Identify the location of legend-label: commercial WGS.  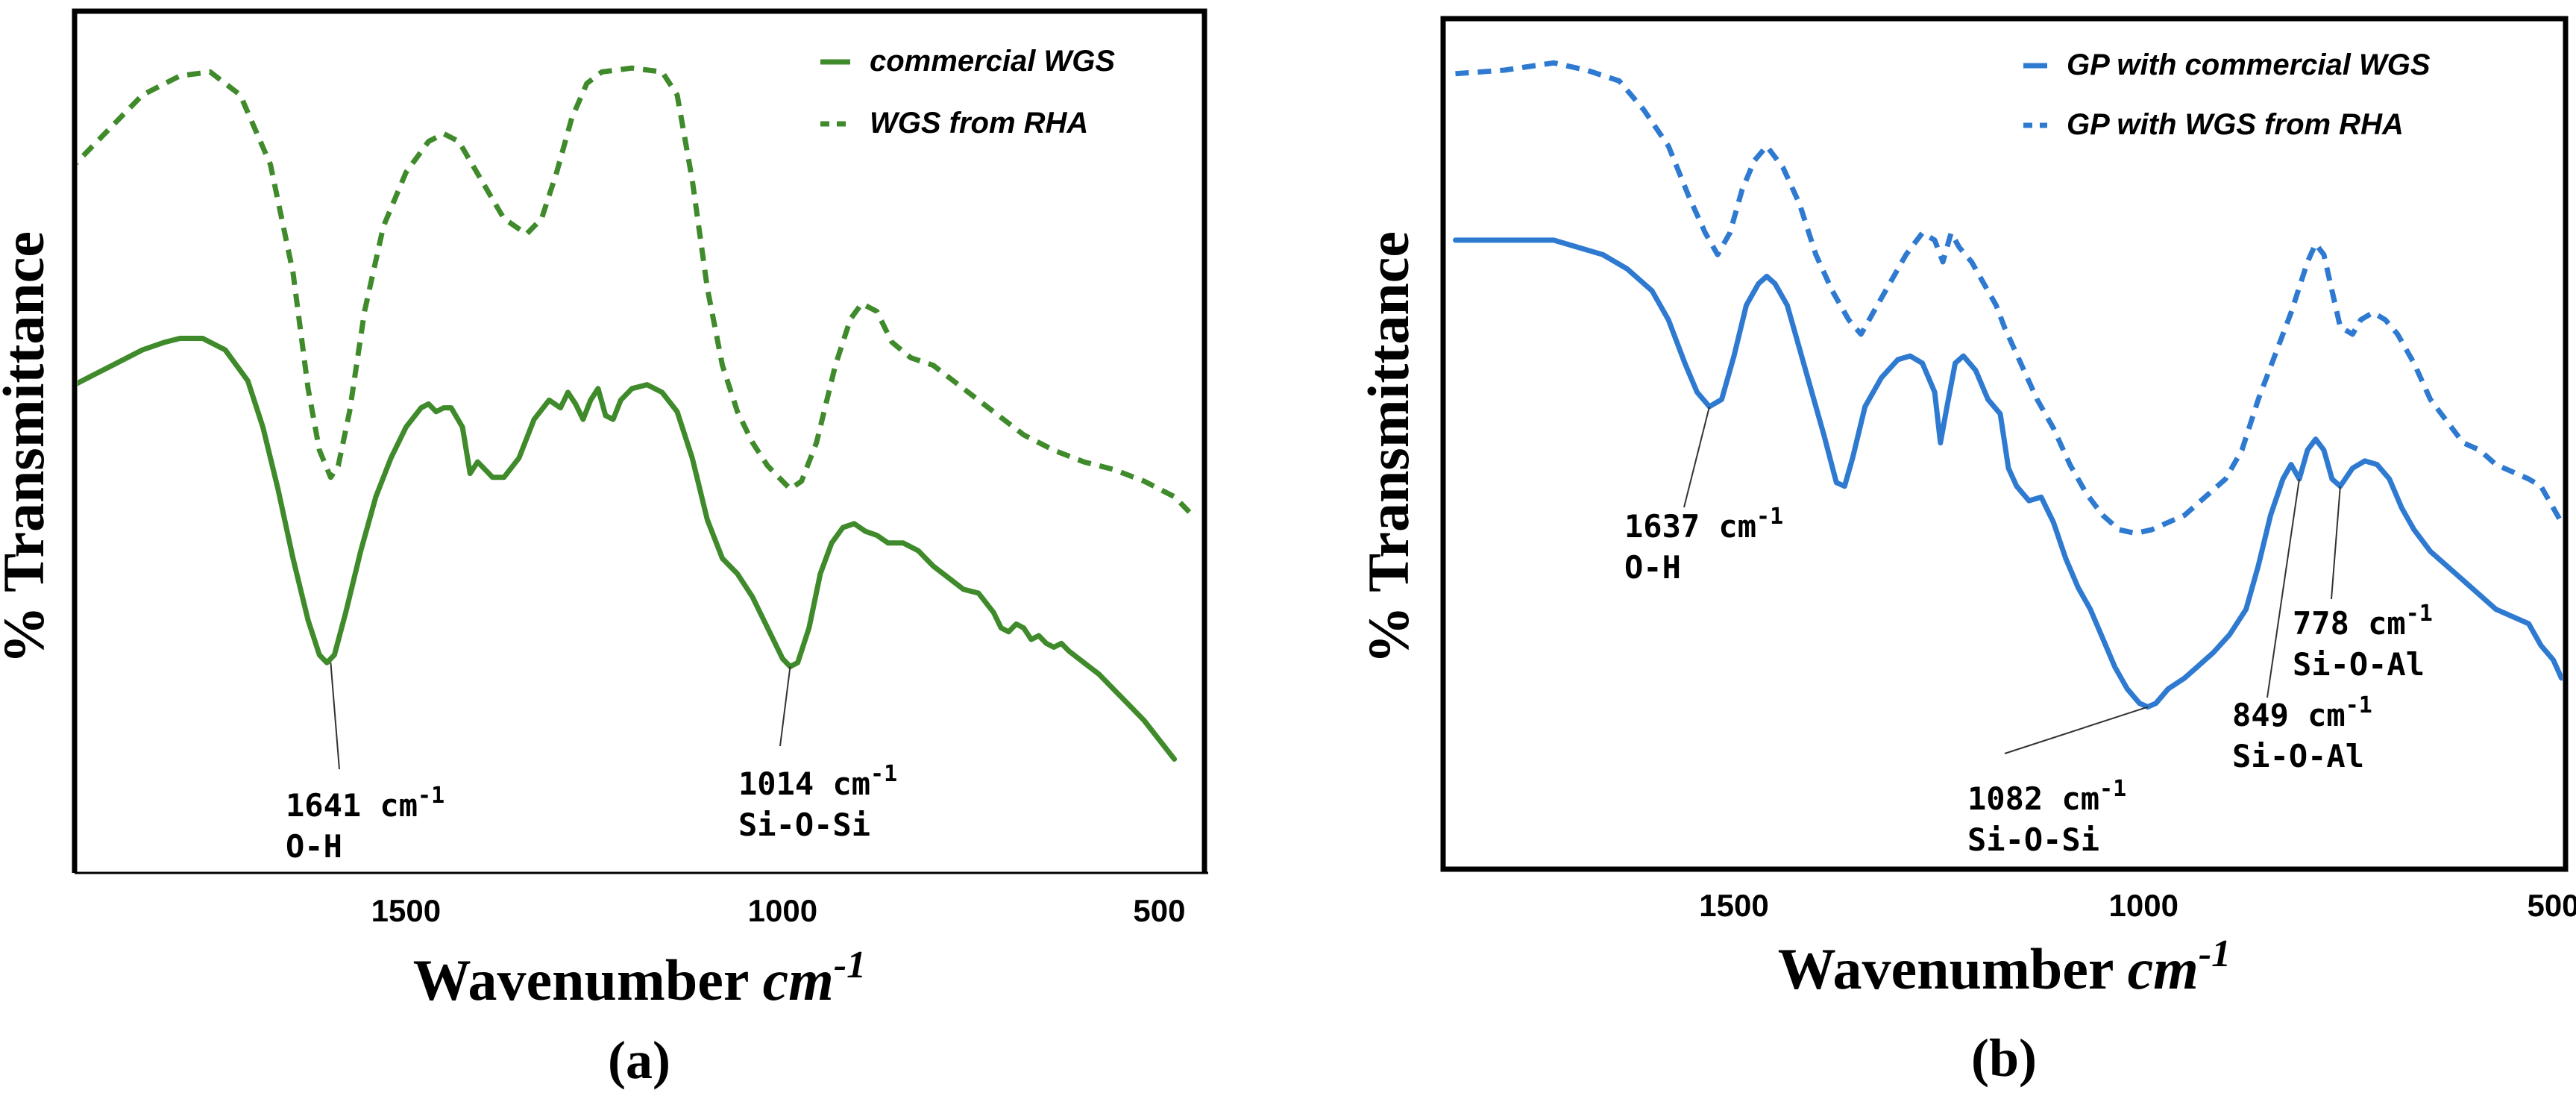
(993, 61).